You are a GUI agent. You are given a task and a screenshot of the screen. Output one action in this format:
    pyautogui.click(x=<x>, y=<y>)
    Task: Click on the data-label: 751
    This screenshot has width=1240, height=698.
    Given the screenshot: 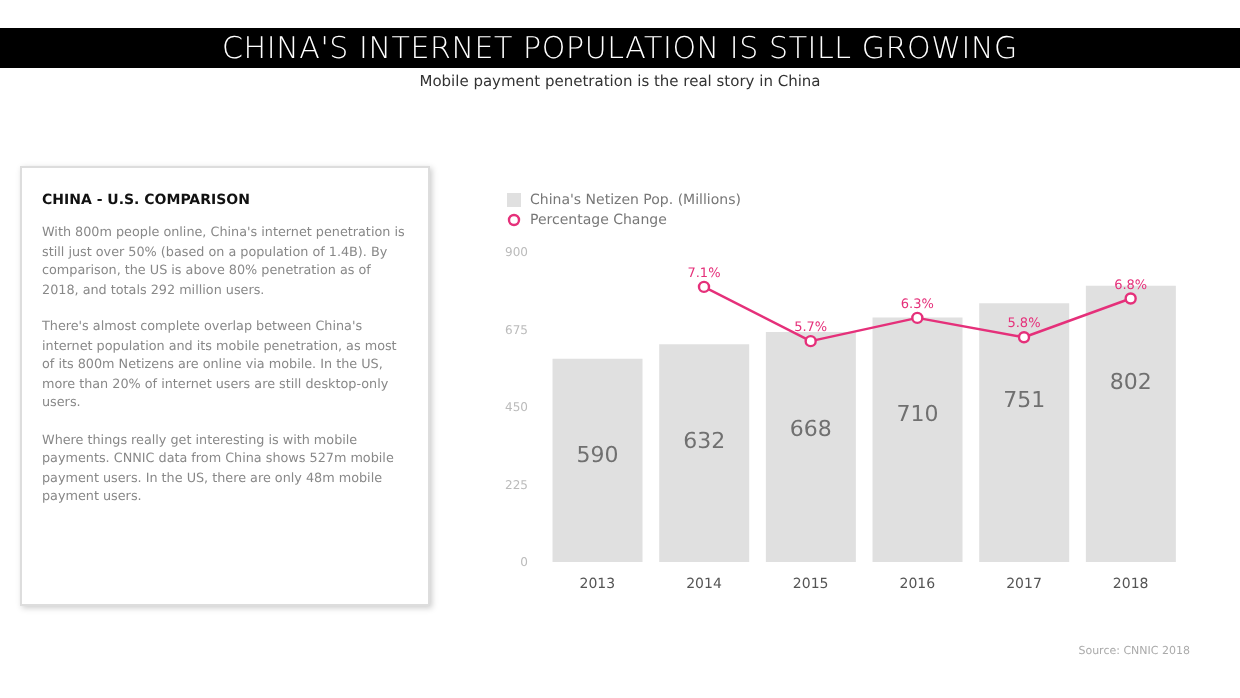 What is the action you would take?
    pyautogui.click(x=1024, y=399)
    